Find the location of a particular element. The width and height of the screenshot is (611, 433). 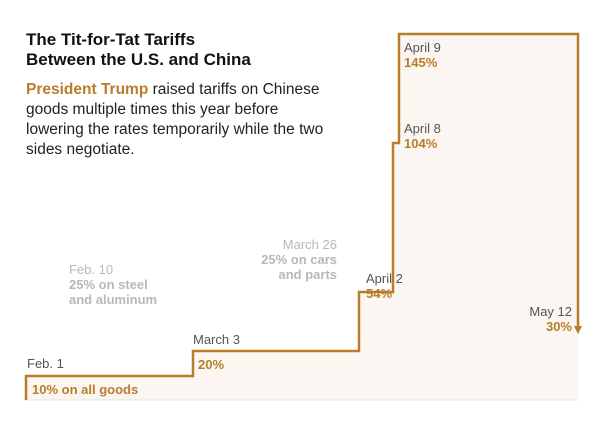

label-feb1-date: Feb. 1 is located at coordinates (45, 363).